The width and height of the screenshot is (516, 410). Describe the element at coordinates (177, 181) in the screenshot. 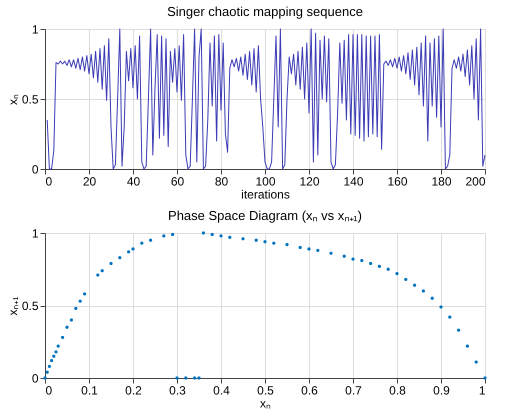

I see `x-tick-label: 60` at that location.